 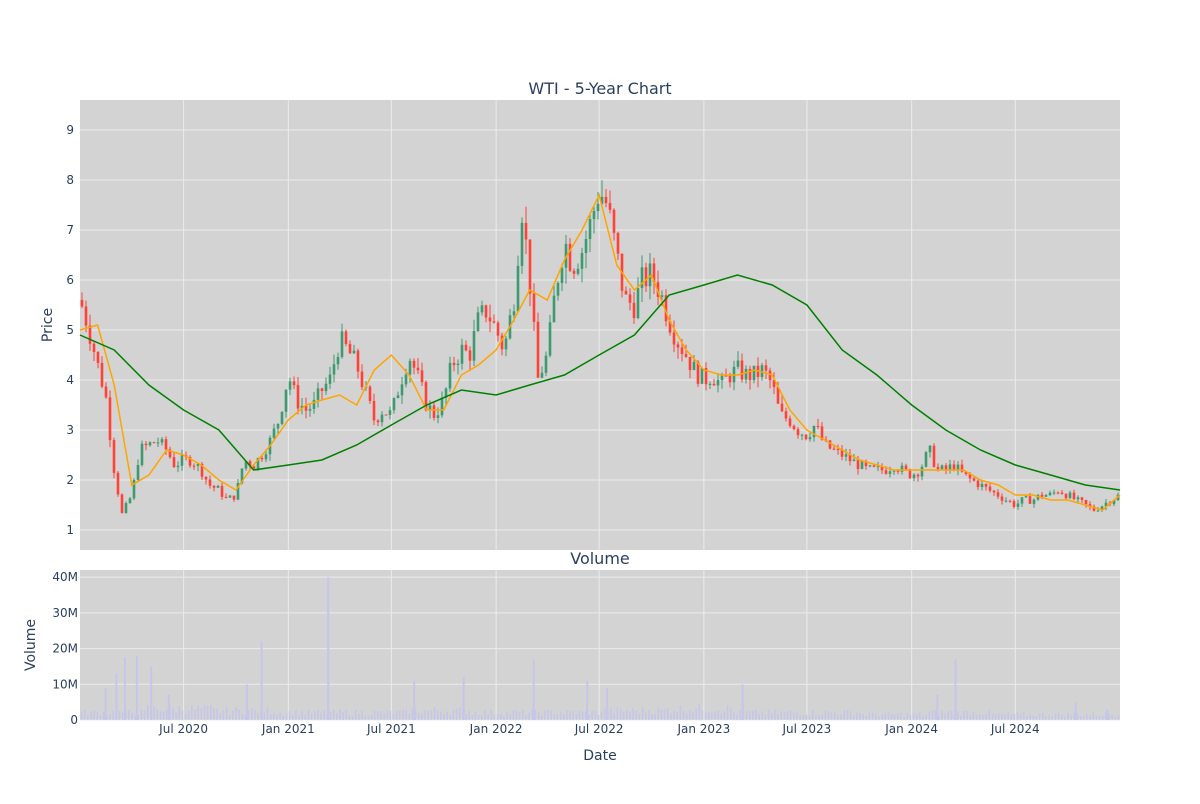 I want to click on price-y-tick-label: 9, so click(x=70, y=130).